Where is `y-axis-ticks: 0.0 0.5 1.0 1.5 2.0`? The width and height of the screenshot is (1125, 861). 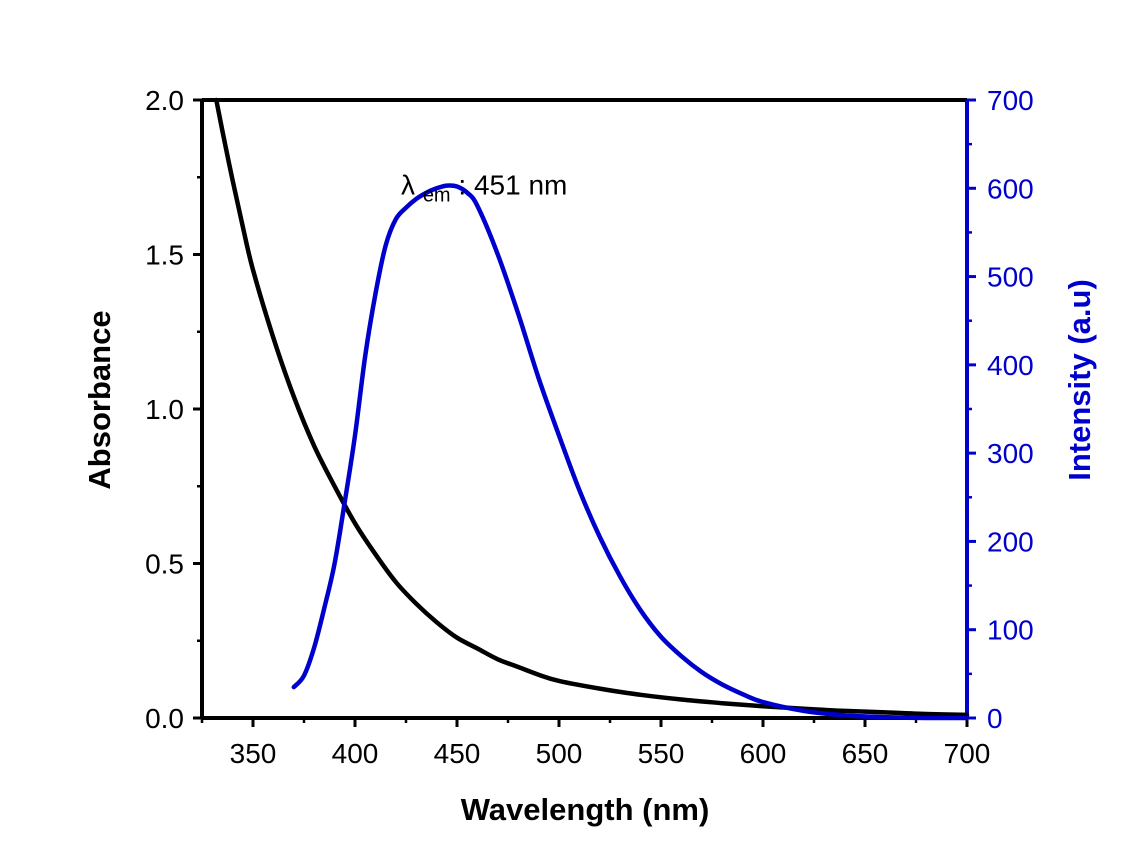 y-axis-ticks: 0.0 0.5 1.0 1.5 2.0 is located at coordinates (173, 409).